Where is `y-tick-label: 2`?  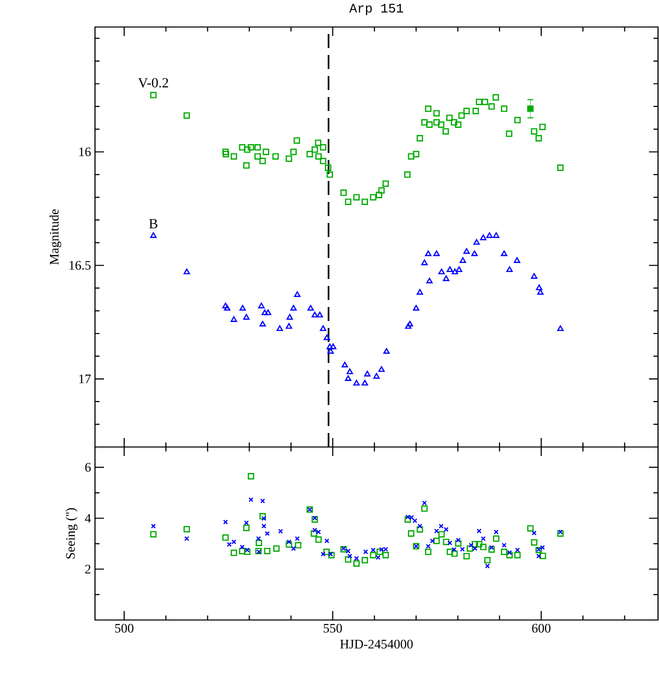
y-tick-label: 2 is located at coordinates (87, 569).